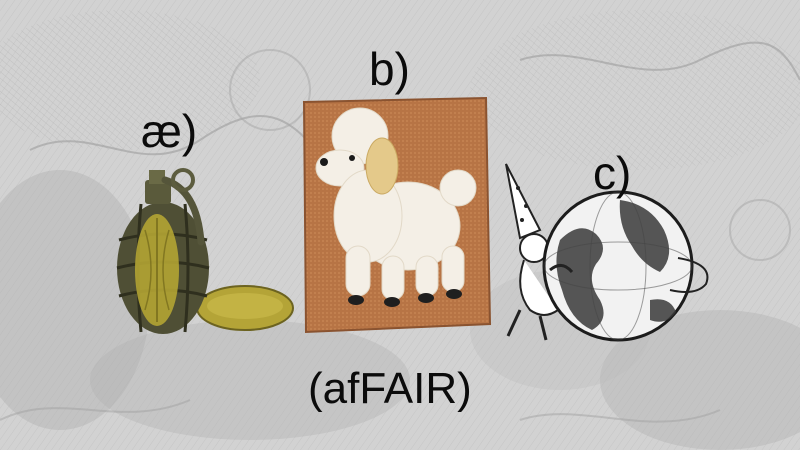 This screenshot has width=800, height=450. I want to click on grenade-and-pickle-image, so click(205, 251).